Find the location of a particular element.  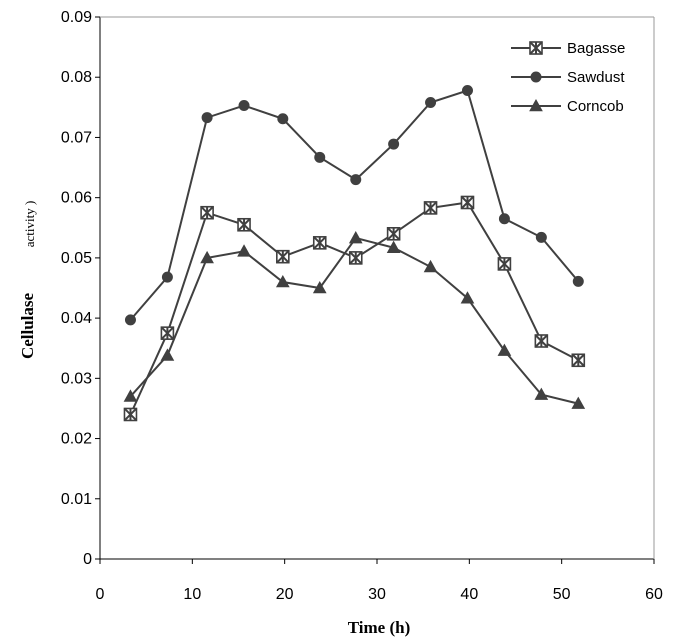

x-tick-label: 40 is located at coordinates (469, 594).